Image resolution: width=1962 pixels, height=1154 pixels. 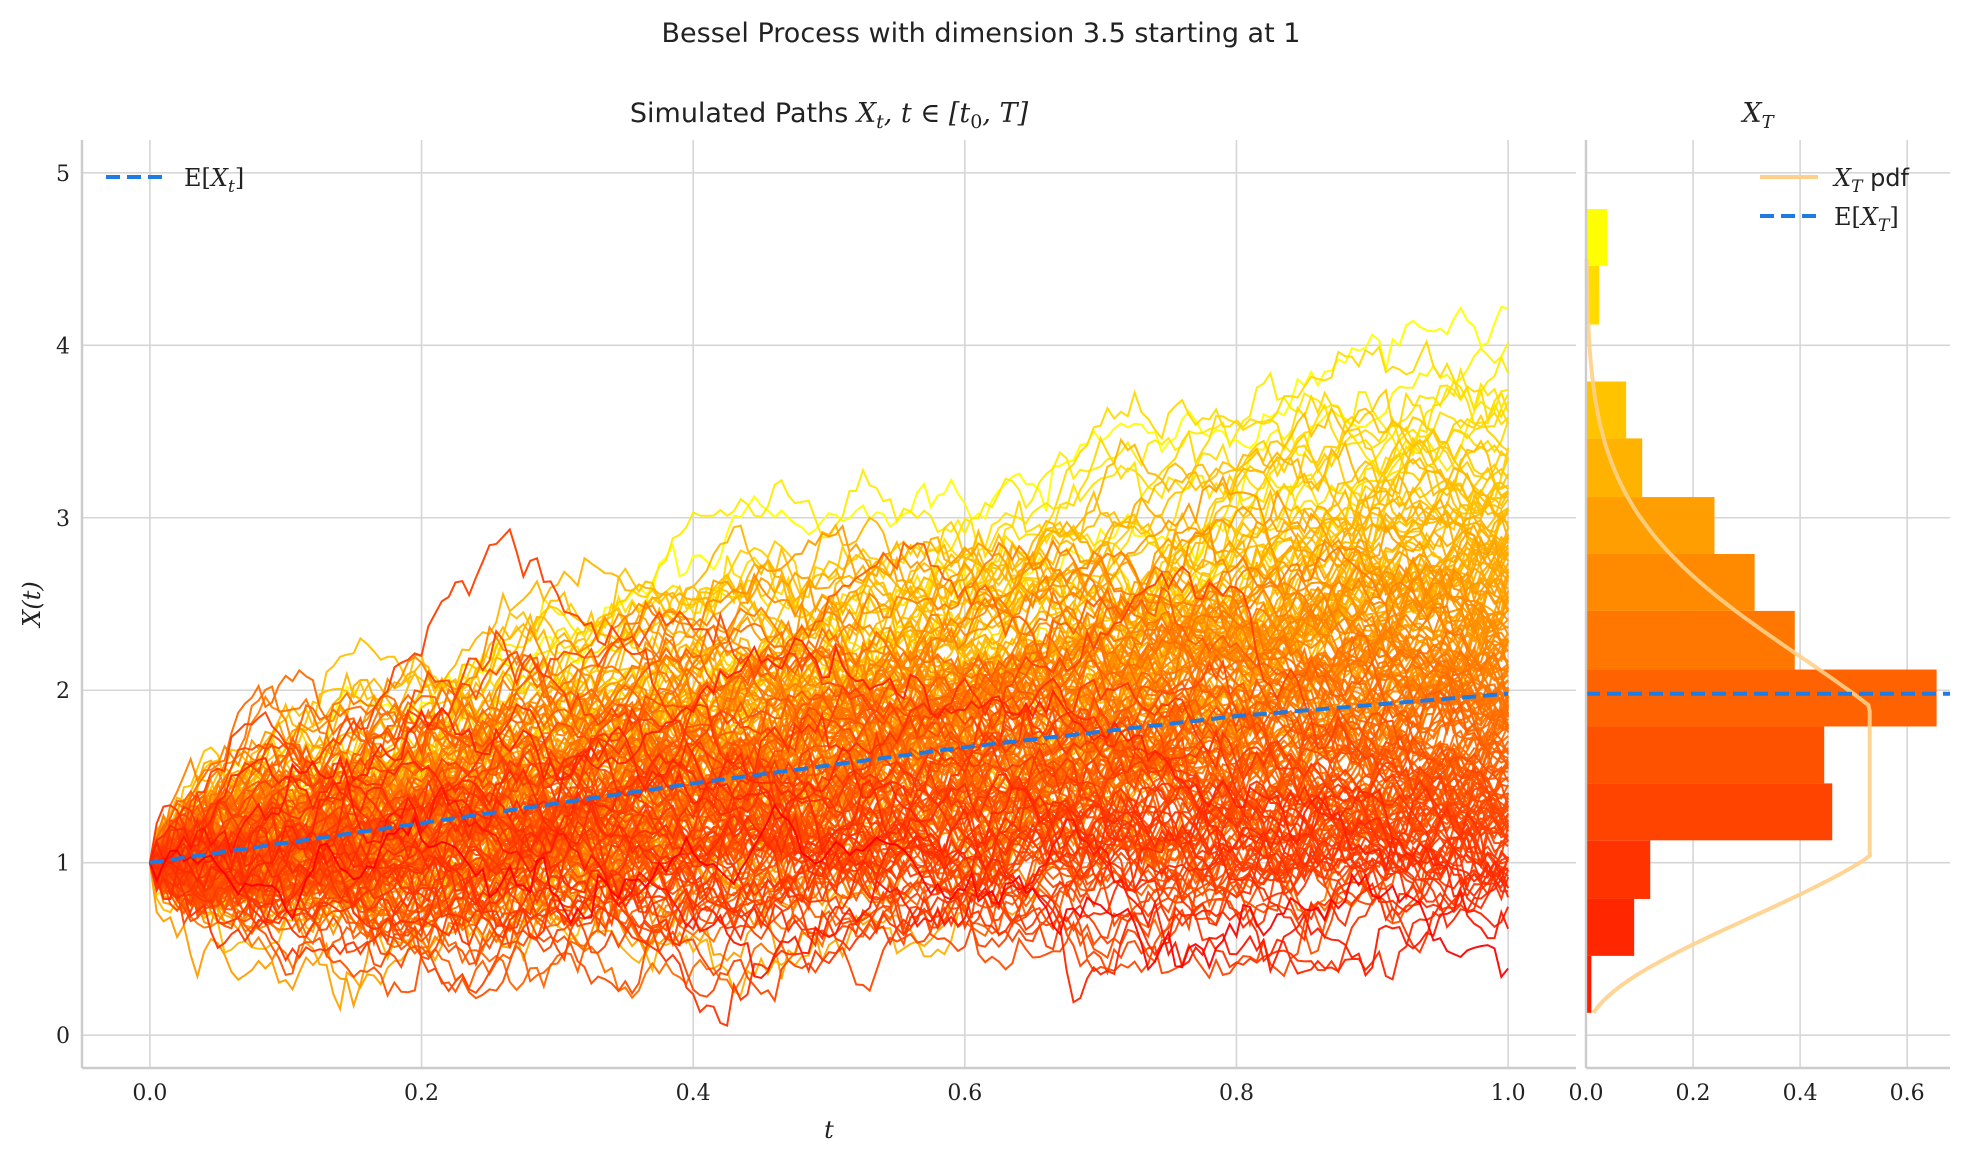 What do you see at coordinates (214, 180) in the screenshot?
I see `legend-label-expectation: E[Xt]` at bounding box center [214, 180].